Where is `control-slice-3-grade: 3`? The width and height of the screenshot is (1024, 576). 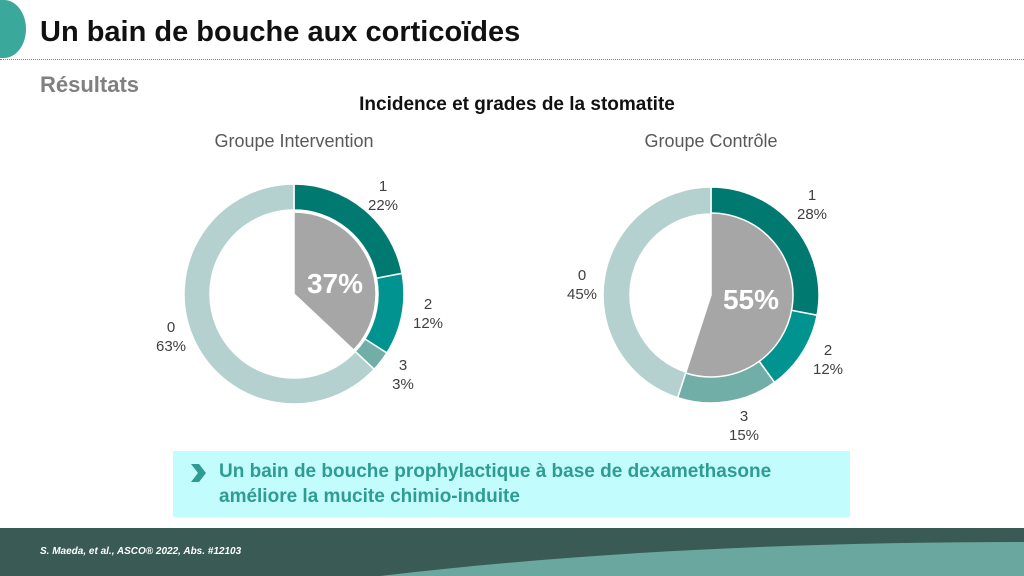 control-slice-3-grade: 3 is located at coordinates (744, 416).